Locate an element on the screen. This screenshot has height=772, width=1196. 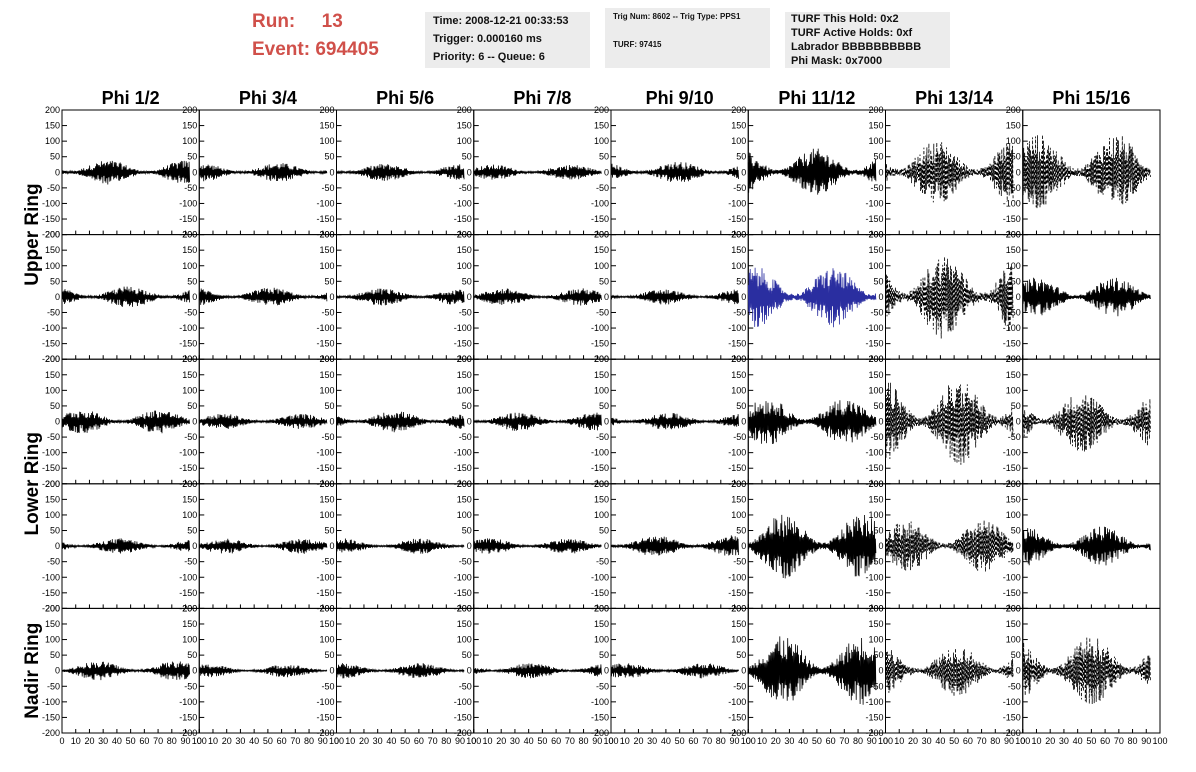
x-tick-label: 0 is located at coordinates (748, 741).